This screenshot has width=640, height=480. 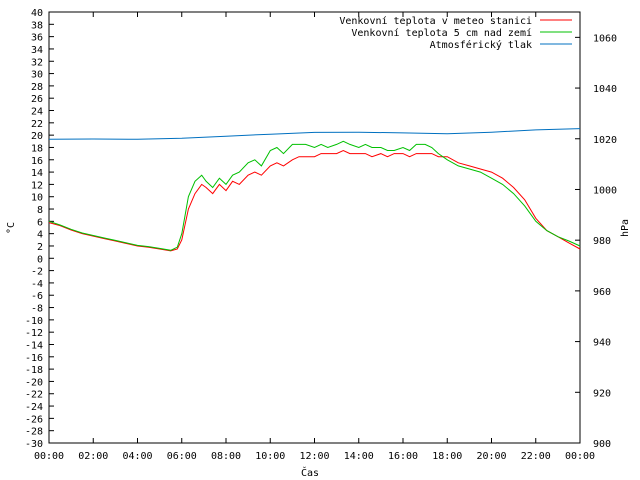 I want to click on y-tick-label: 18, so click(x=37, y=148).